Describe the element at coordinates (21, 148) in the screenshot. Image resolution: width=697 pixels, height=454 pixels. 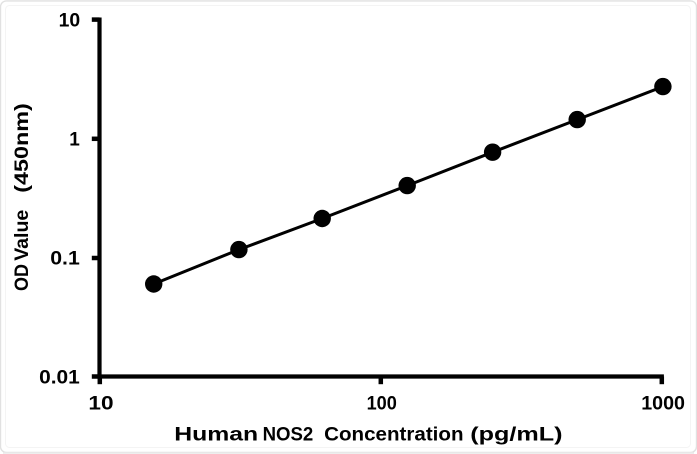
I see `svg-text: (450nm)` at that location.